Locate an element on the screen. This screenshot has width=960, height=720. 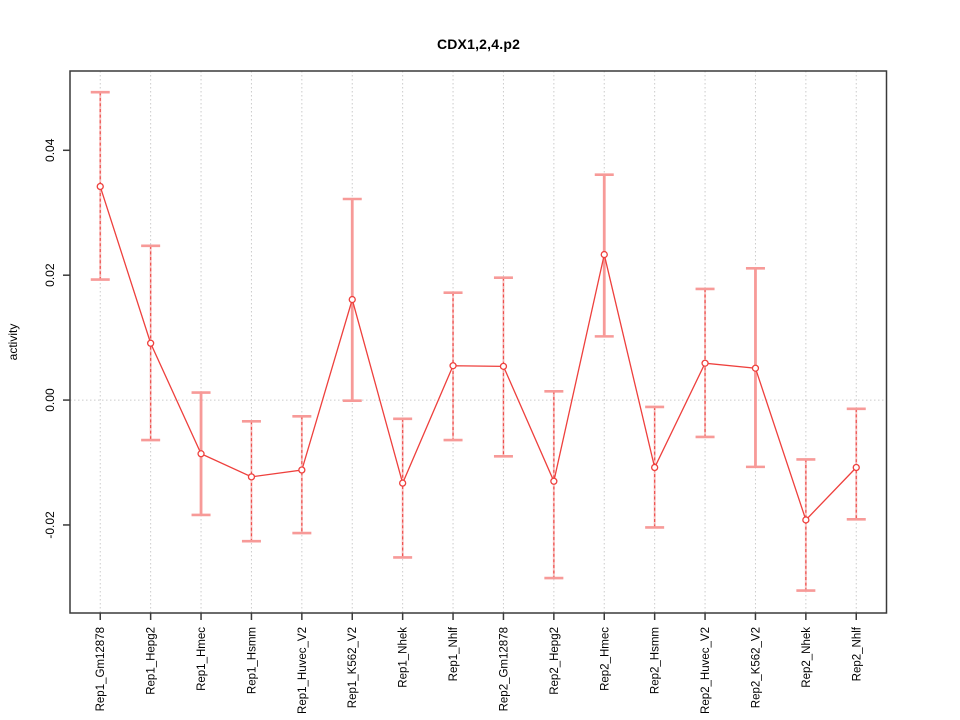
x-tick-label: Rep1_Nhek is located at coordinates (404, 657).